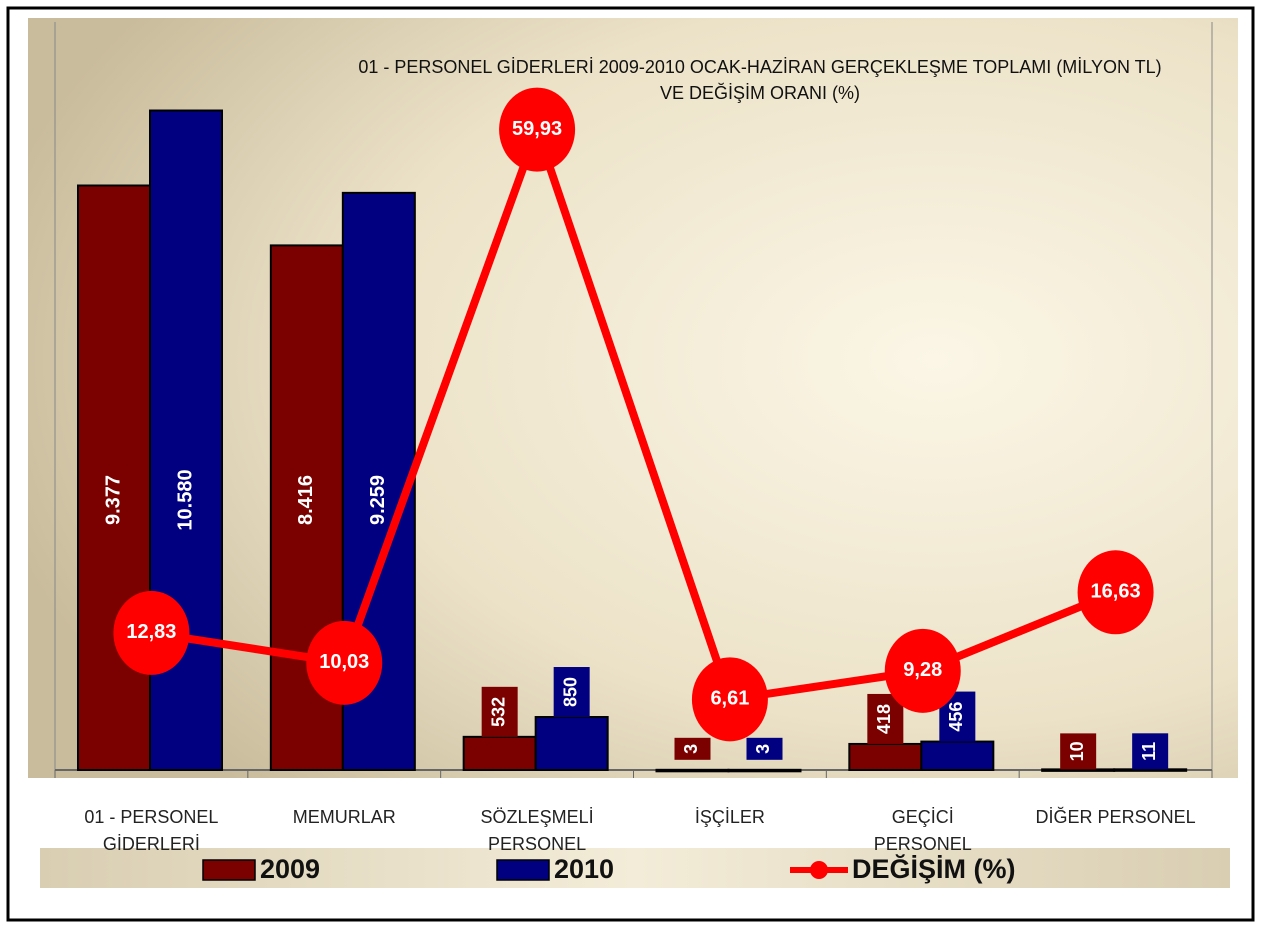  Describe the element at coordinates (378, 500) in the screenshot. I see `data-label: 9.259` at that location.